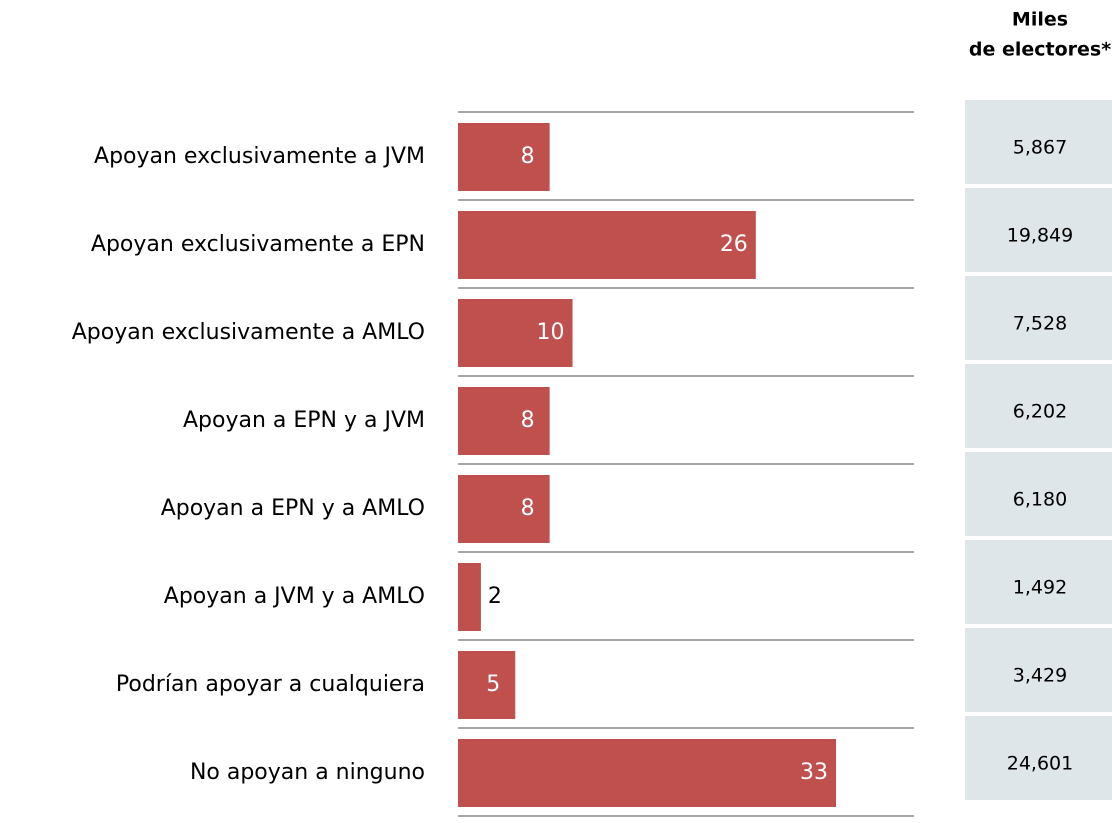  What do you see at coordinates (734, 244) in the screenshot?
I see `value-label: 26` at bounding box center [734, 244].